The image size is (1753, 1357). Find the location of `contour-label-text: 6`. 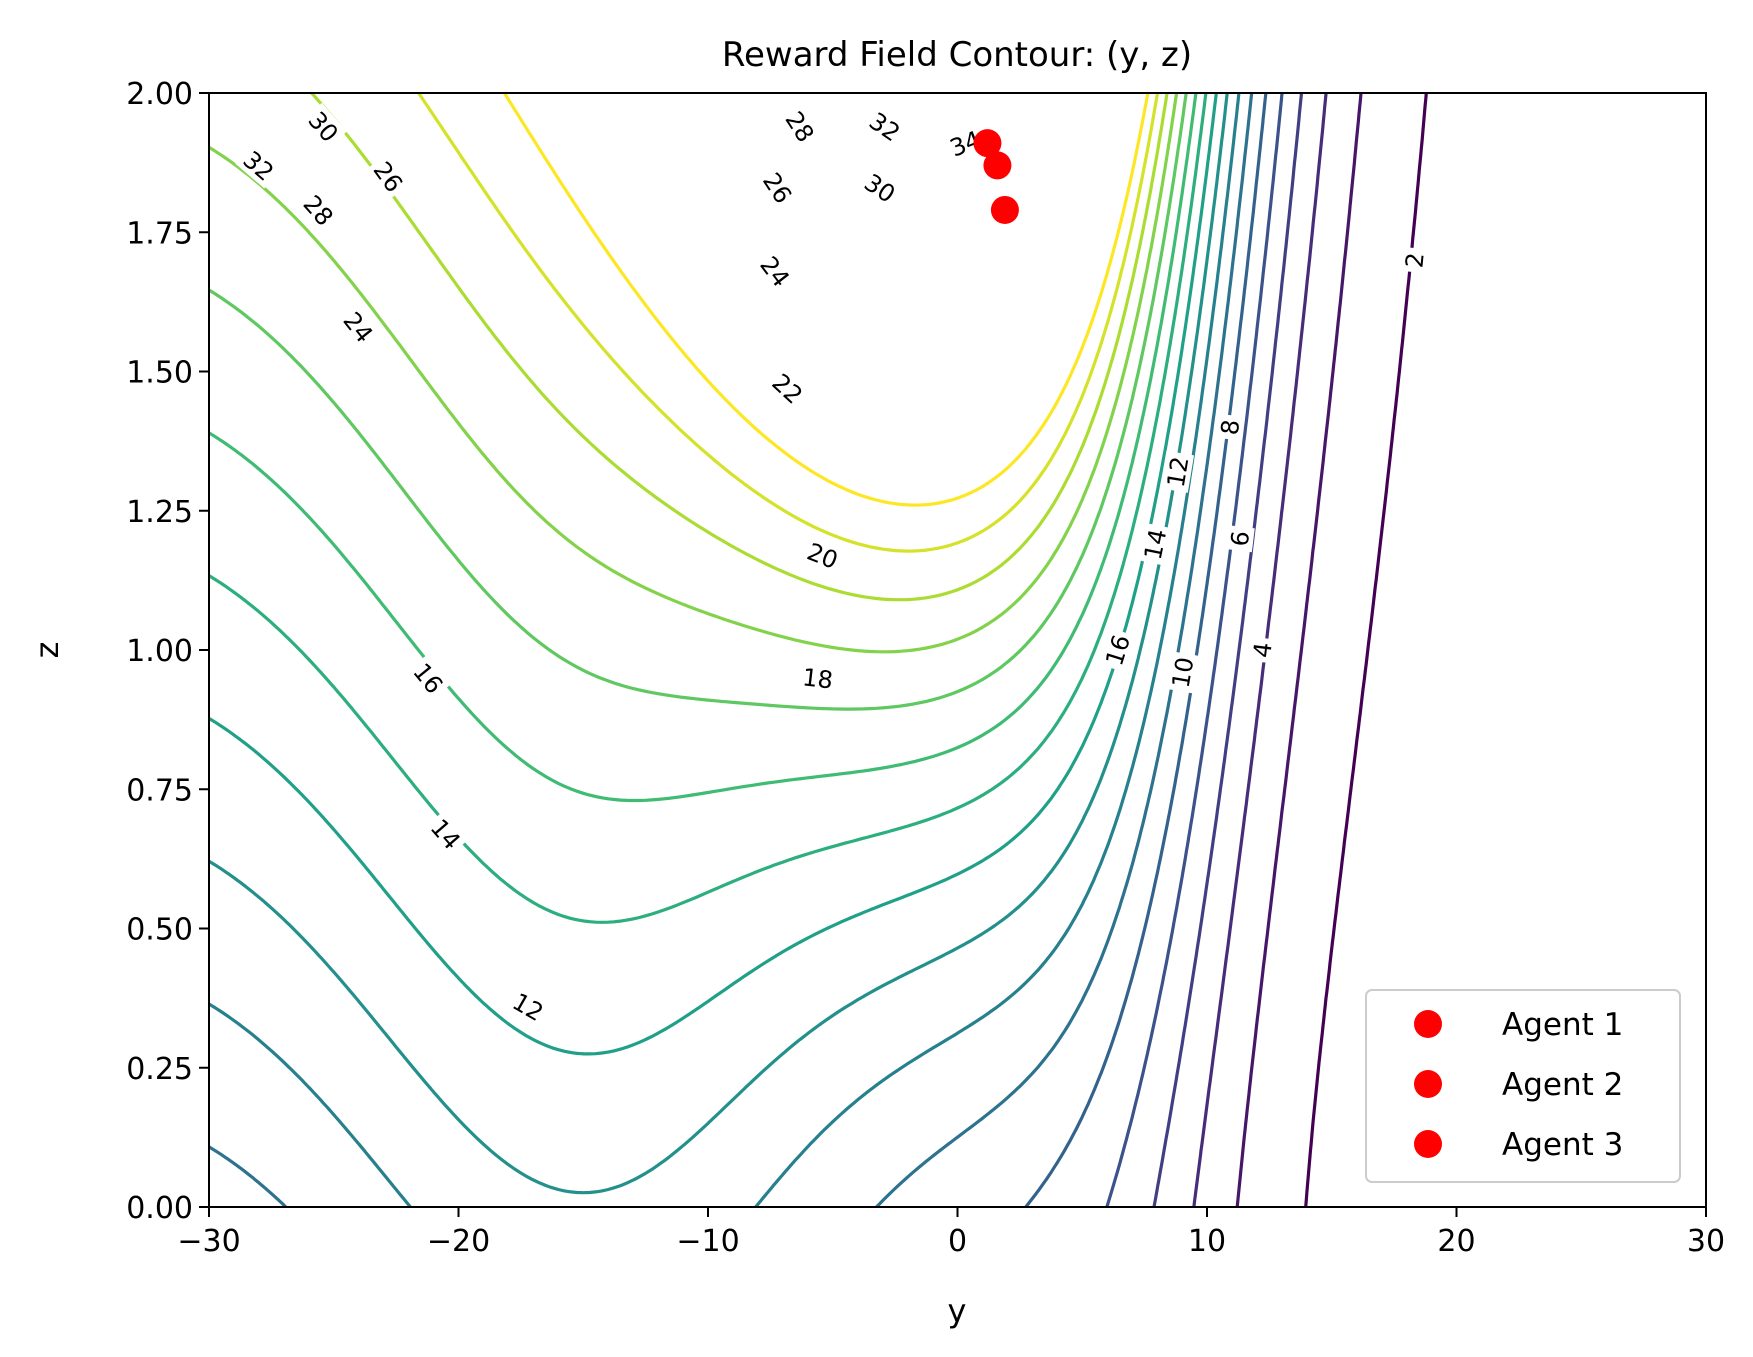

contour-label-text: 6 is located at coordinates (1241, 538).